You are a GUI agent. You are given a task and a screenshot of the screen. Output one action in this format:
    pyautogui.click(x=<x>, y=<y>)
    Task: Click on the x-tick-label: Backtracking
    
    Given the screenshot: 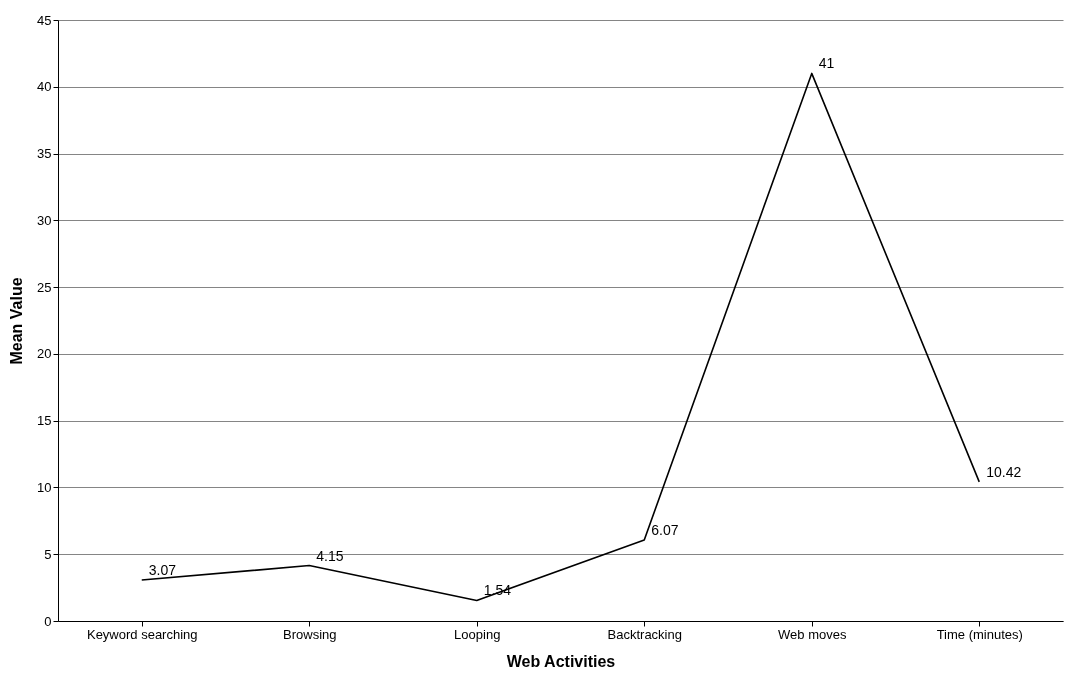 What is the action you would take?
    pyautogui.click(x=644, y=634)
    